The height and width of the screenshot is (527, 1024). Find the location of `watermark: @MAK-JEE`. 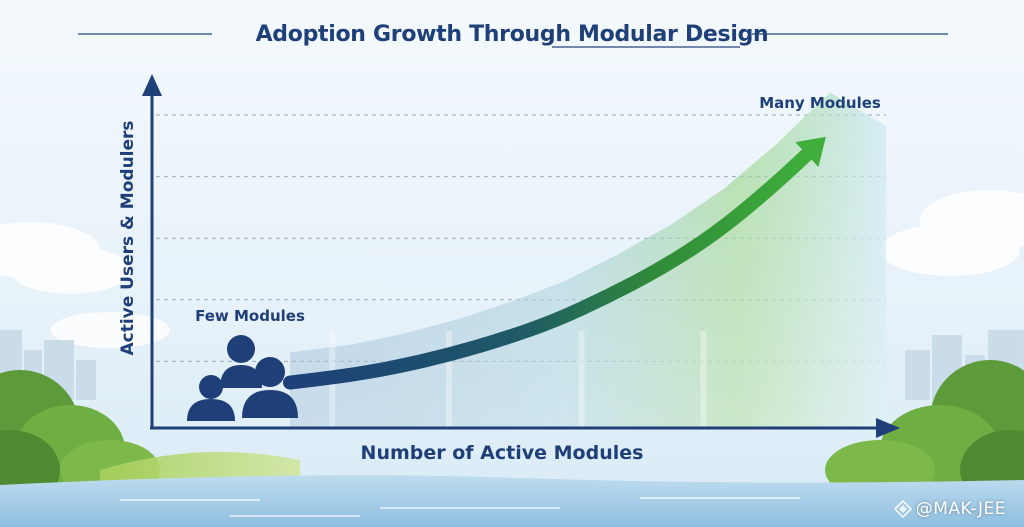

watermark: @MAK-JEE is located at coordinates (949, 509).